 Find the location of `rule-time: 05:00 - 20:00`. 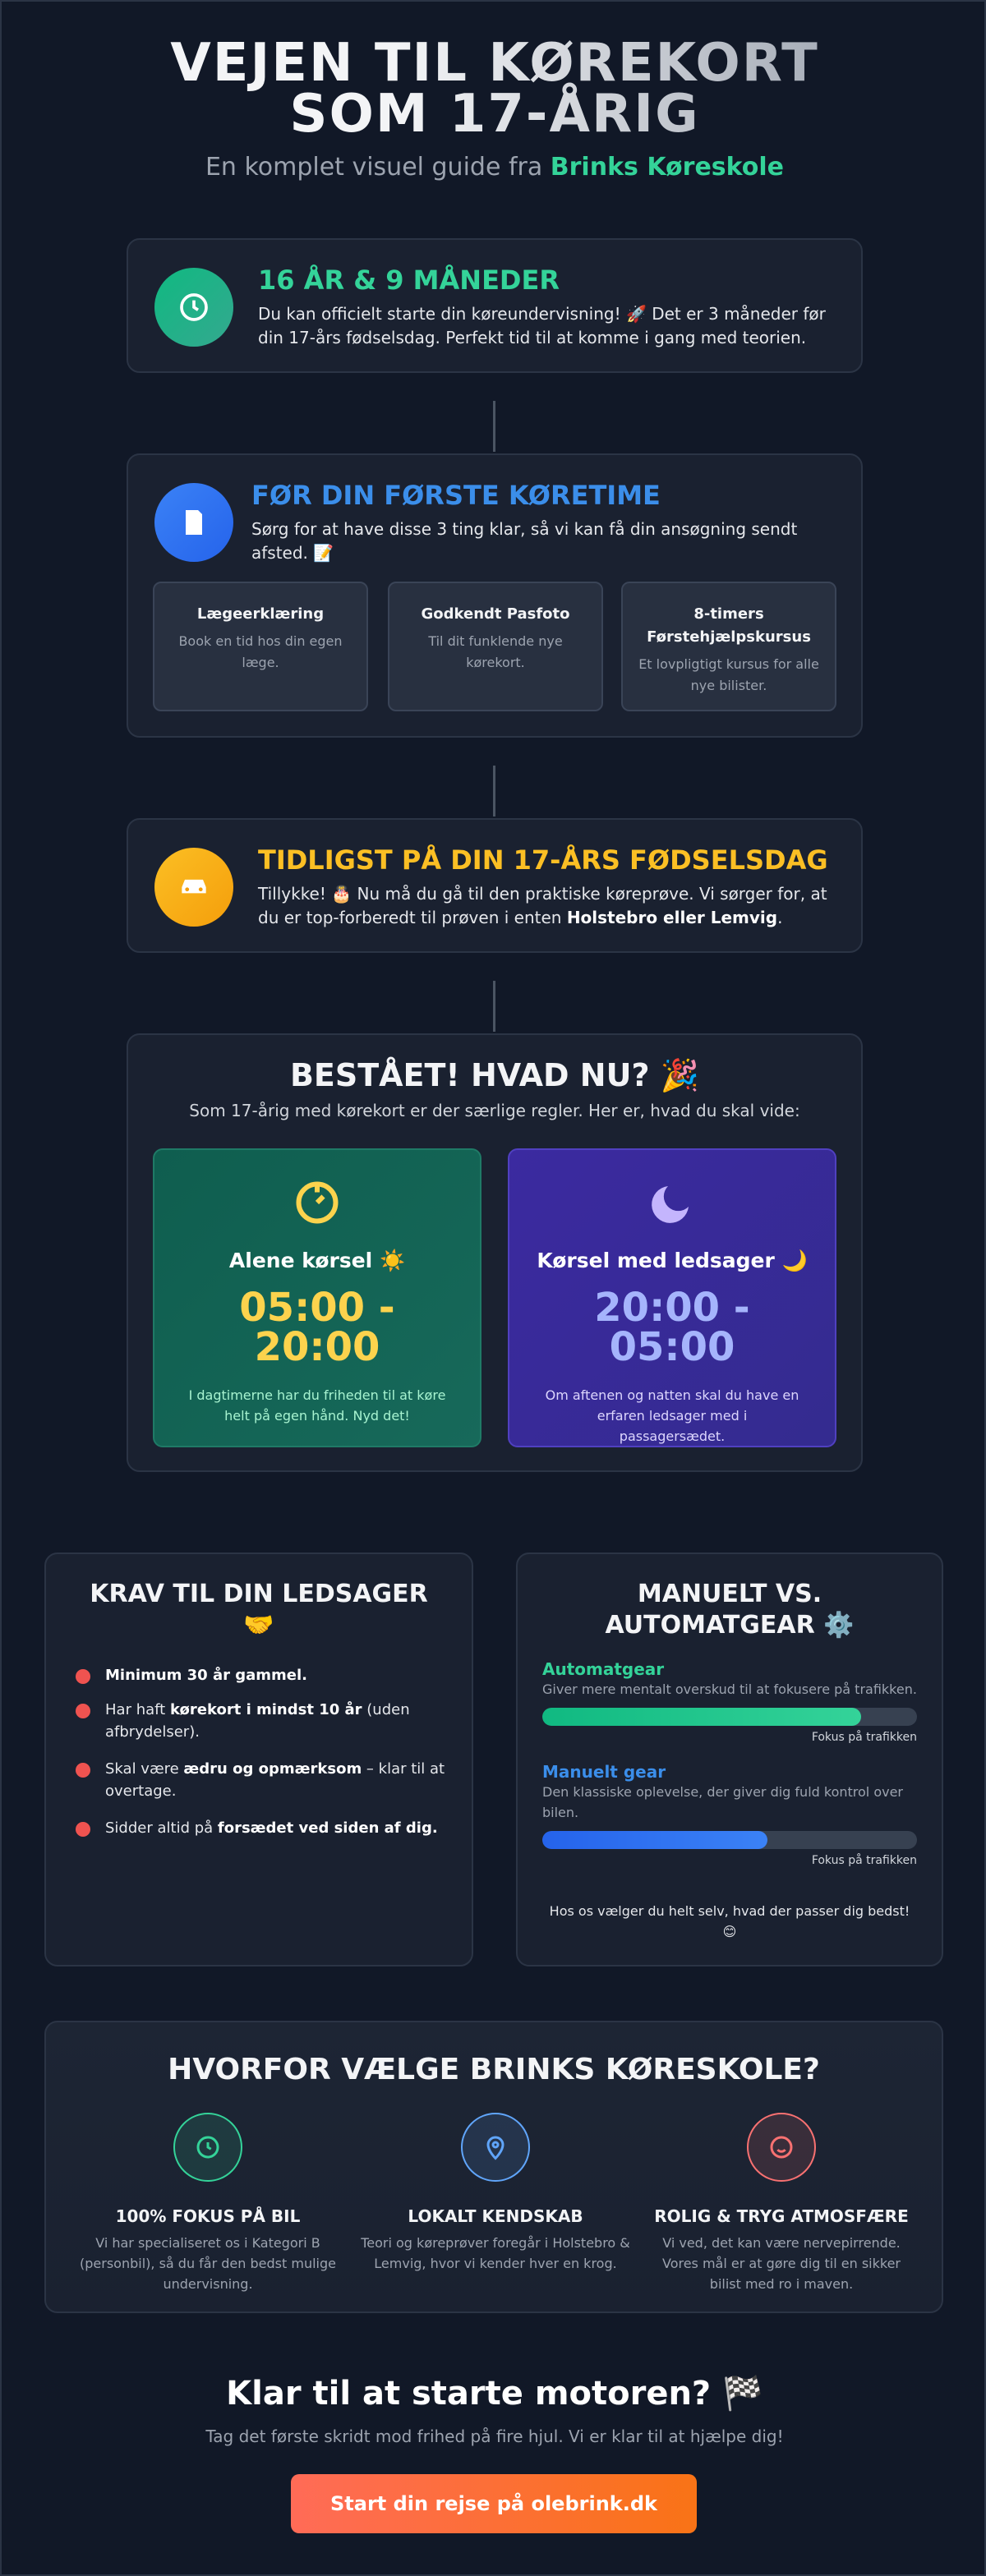

rule-time: 05:00 - 20:00 is located at coordinates (317, 1327).